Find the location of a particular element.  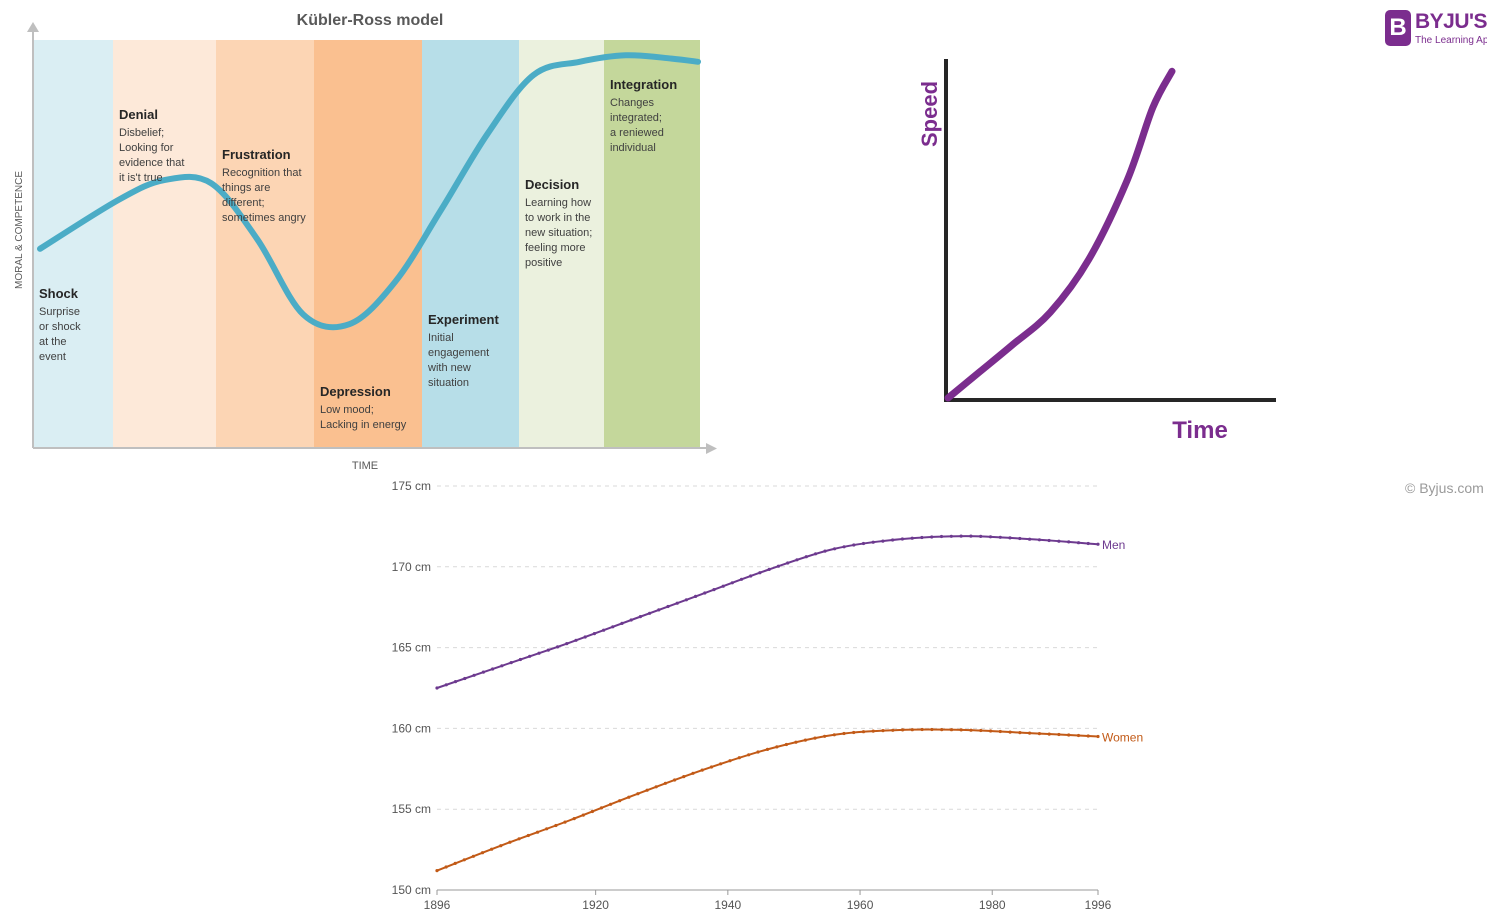

logo-tagline: The Learning App is located at coordinates (1451, 40).